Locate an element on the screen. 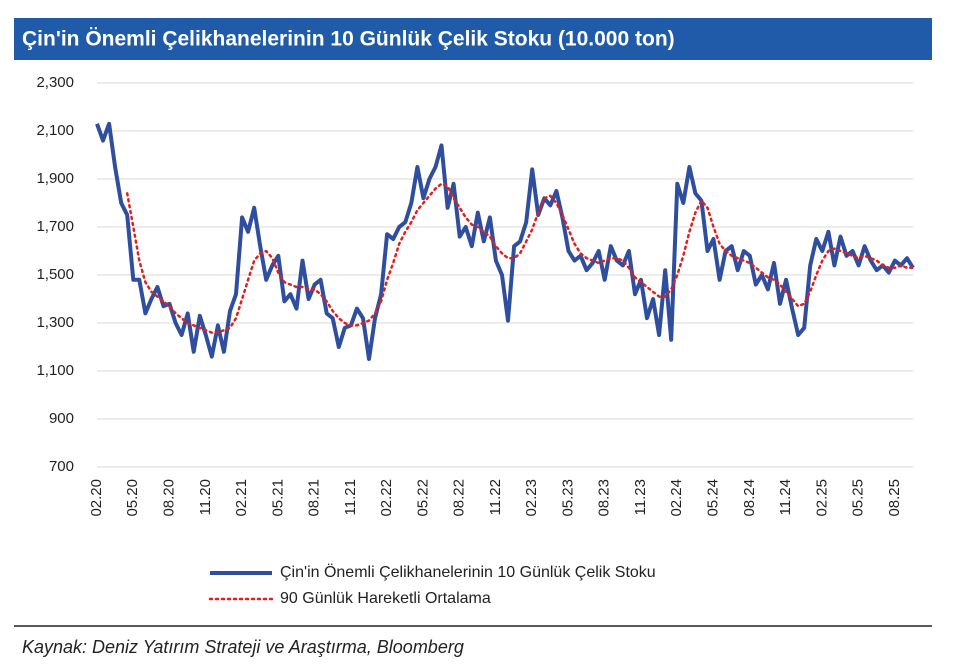 The height and width of the screenshot is (670, 960). x-tick-label: 11.22 is located at coordinates (495, 497).